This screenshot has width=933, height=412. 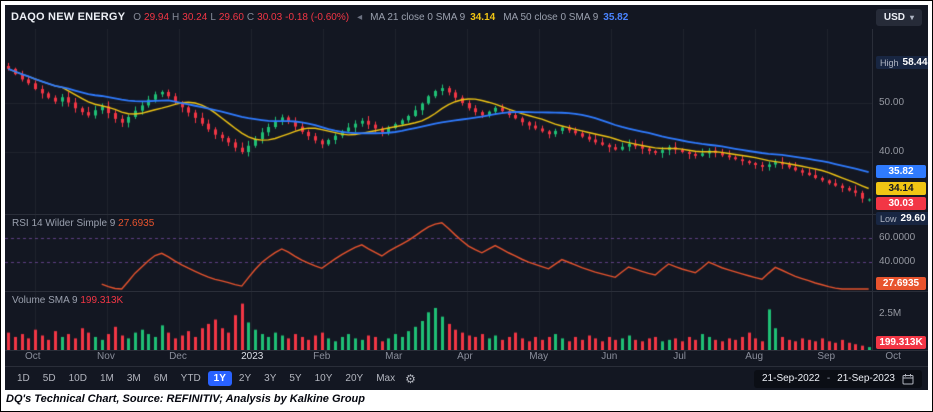 What do you see at coordinates (78, 378) in the screenshot?
I see `range-button-10d: 10D` at bounding box center [78, 378].